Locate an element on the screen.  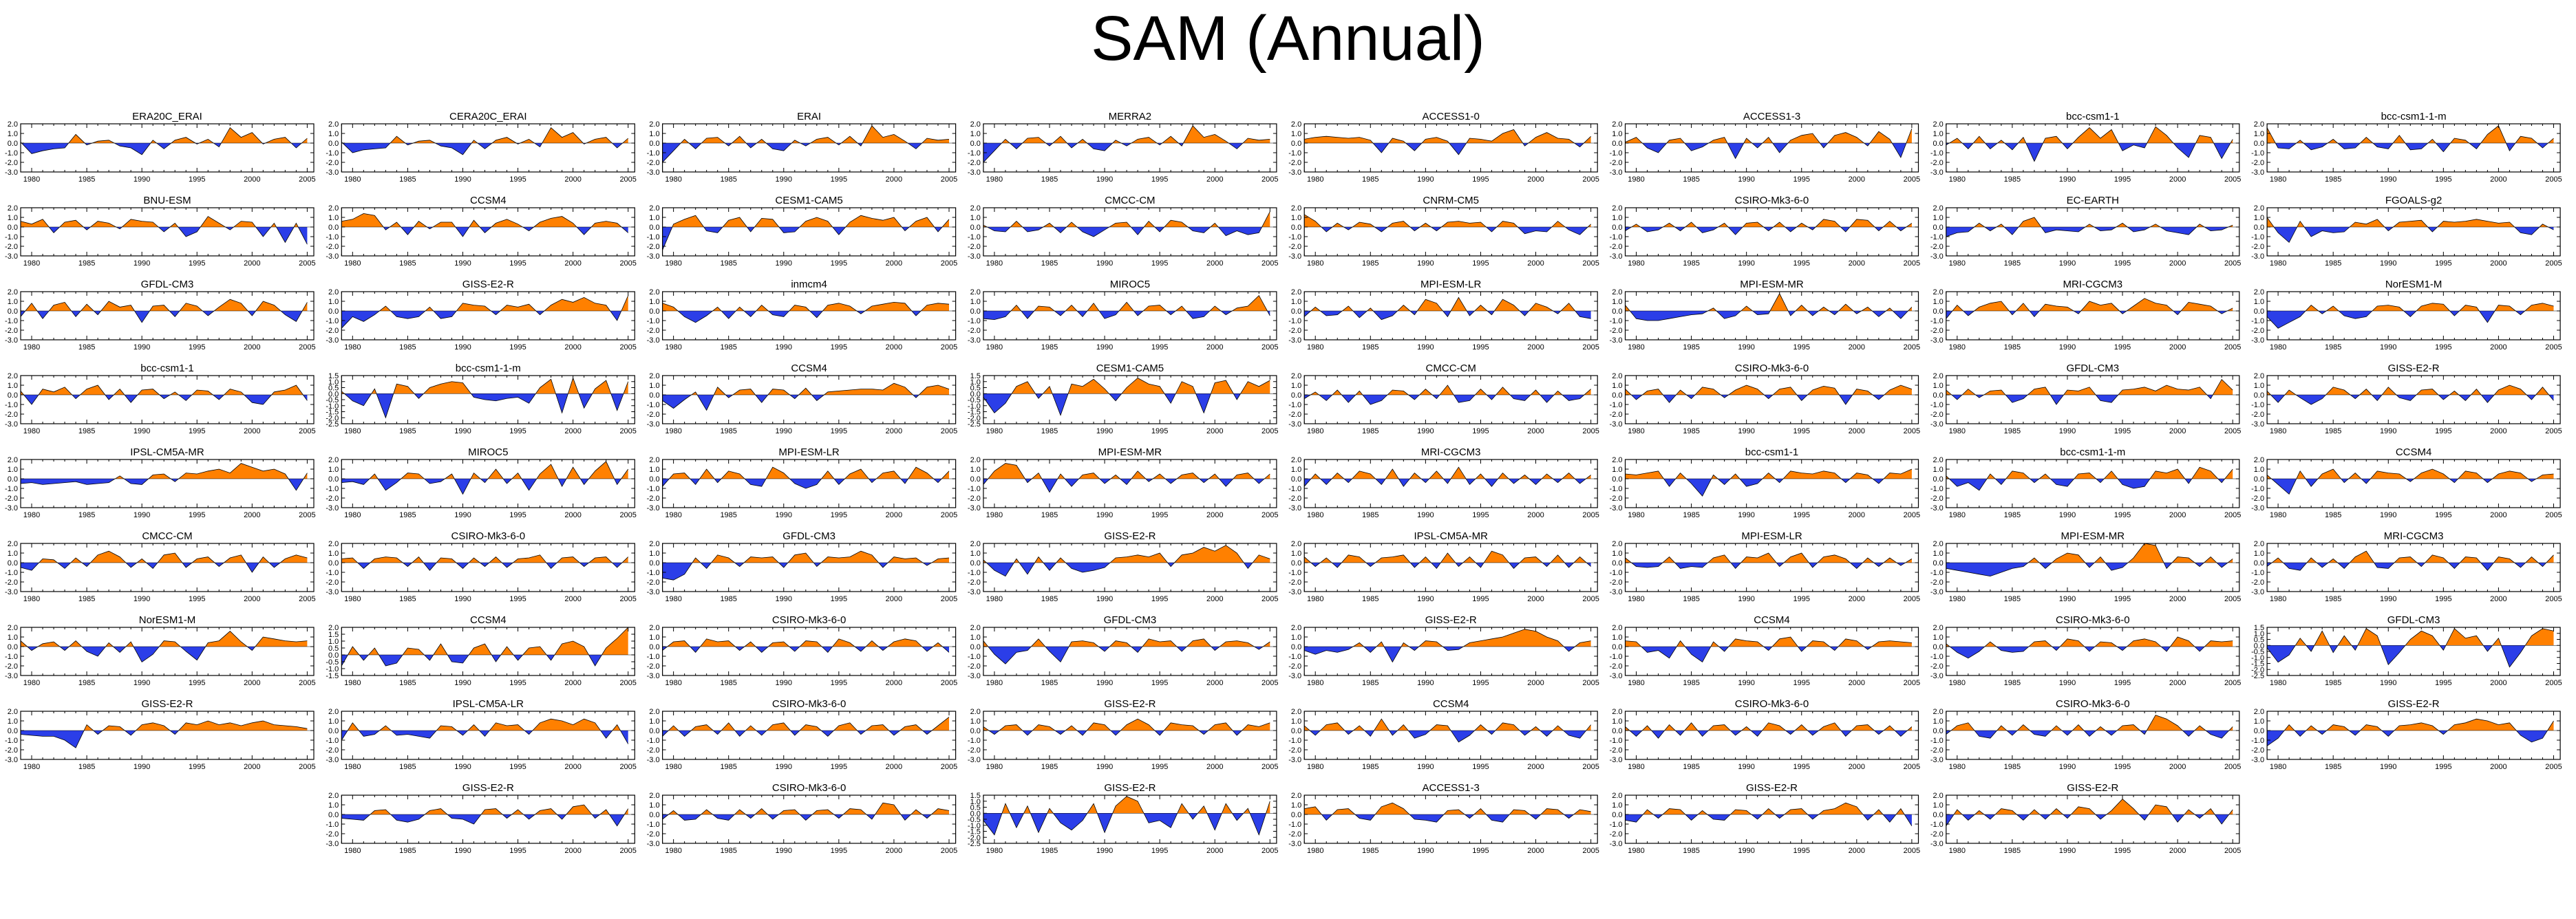
panel-title: bcc-csm1-1-m is located at coordinates (2414, 116).